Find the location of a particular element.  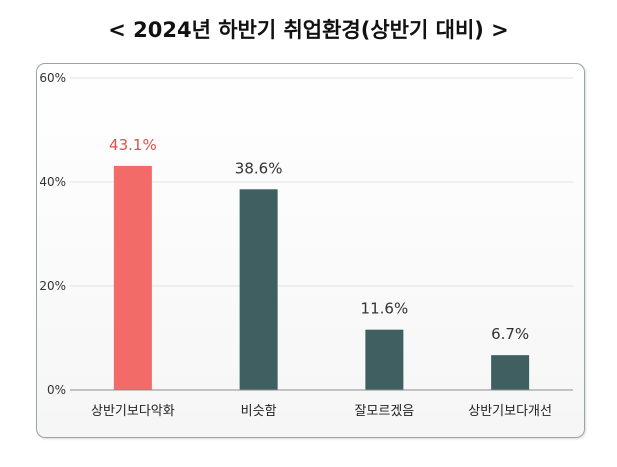

chart-title: < 2024년 하반기 취업환경(상반기 대비) > is located at coordinates (308, 30).